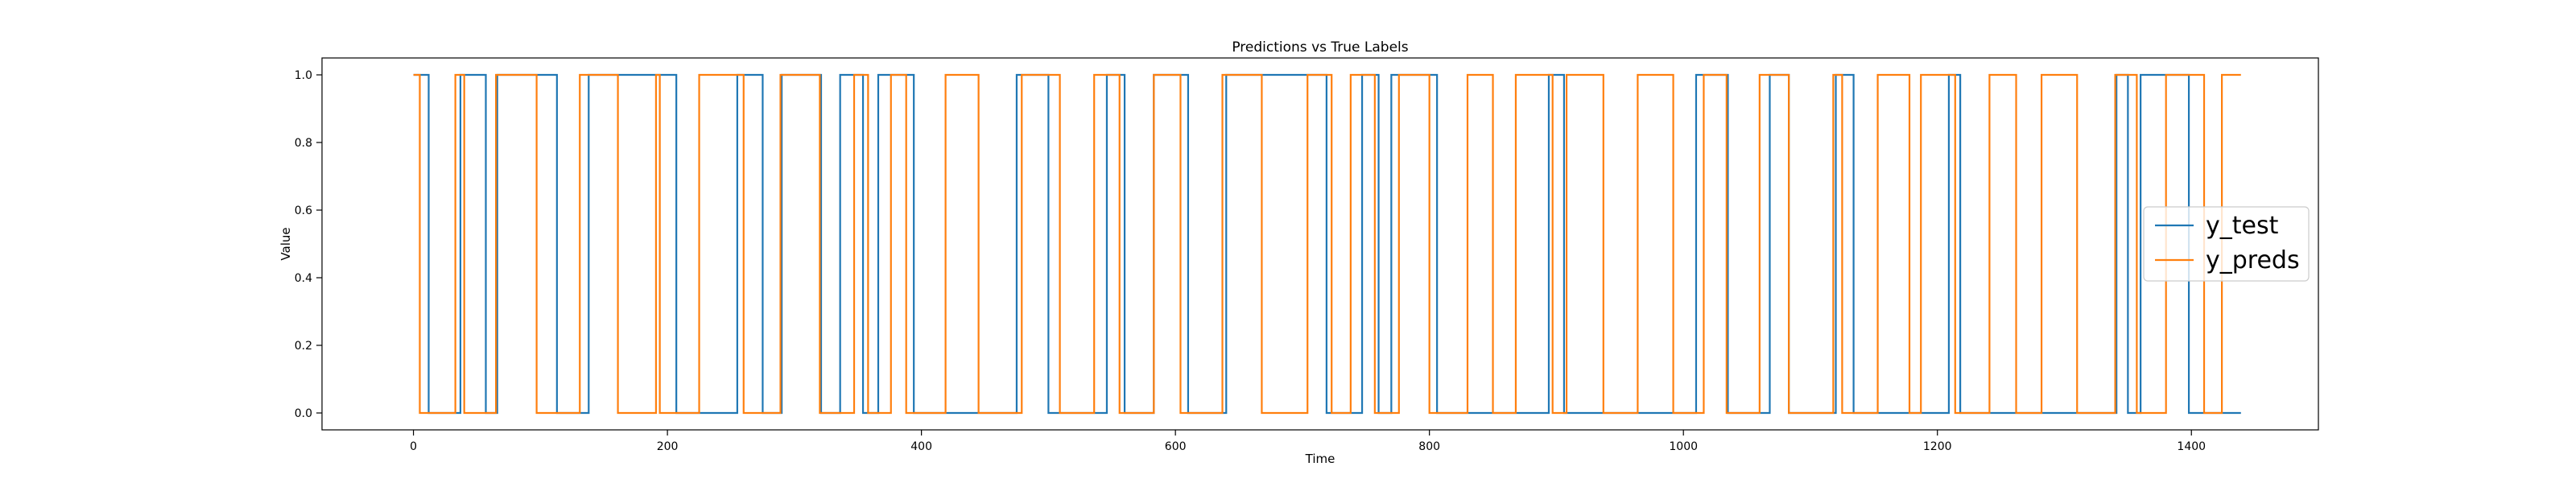 This screenshot has width=2576, height=483. Describe the element at coordinates (303, 211) in the screenshot. I see `y-tick-label: 0.6` at that location.